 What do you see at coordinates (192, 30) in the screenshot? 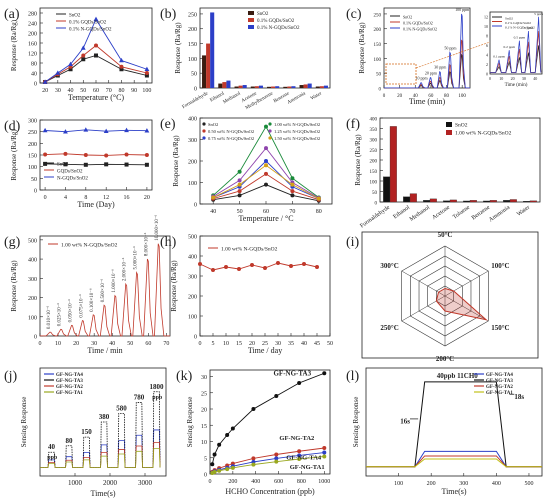
I see `y-tick-label: 200` at bounding box center [192, 30].